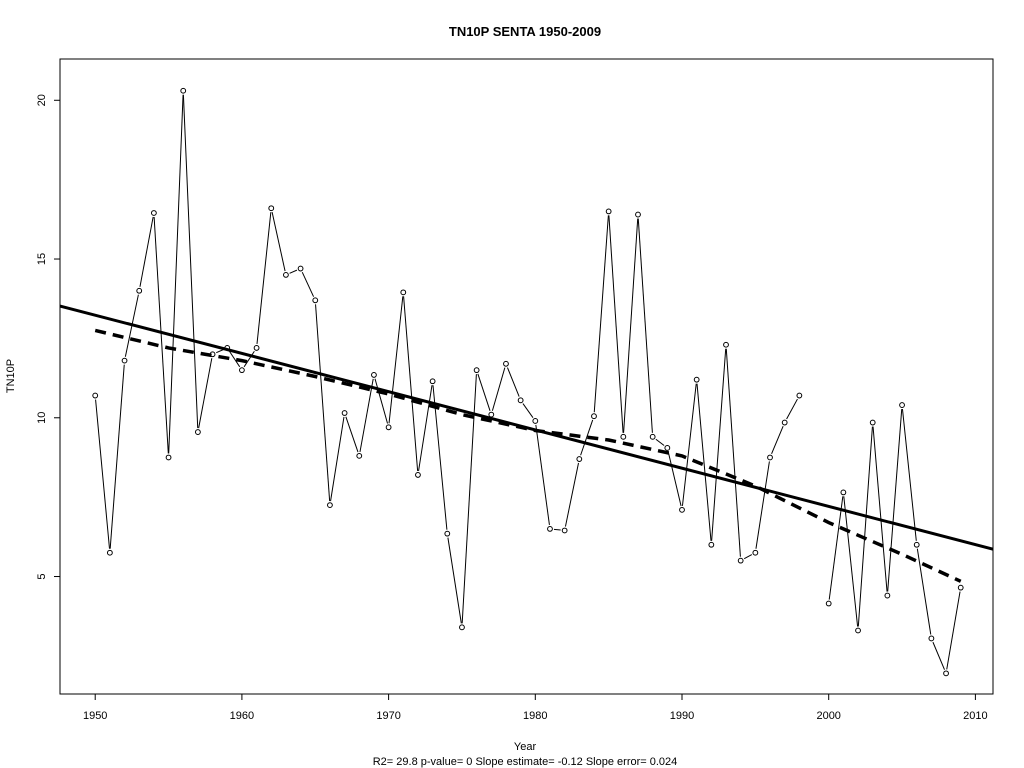 Image resolution: width=1024 pixels, height=768 pixels. What do you see at coordinates (11, 376) in the screenshot?
I see `y-axis-label: TN10P` at bounding box center [11, 376].